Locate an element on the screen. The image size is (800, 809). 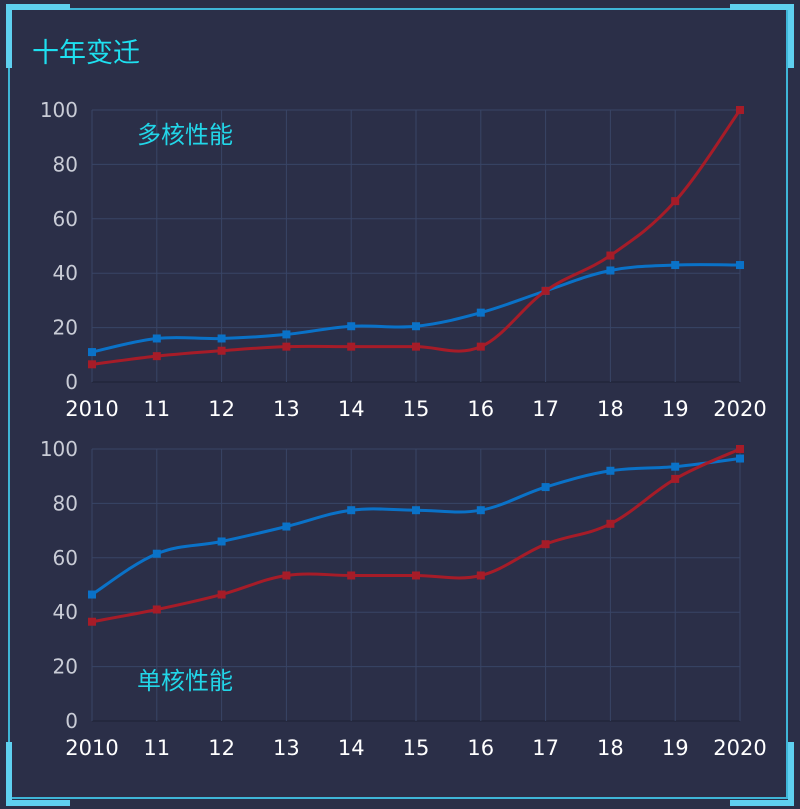
corner-top-left is located at coordinates (38, 7).